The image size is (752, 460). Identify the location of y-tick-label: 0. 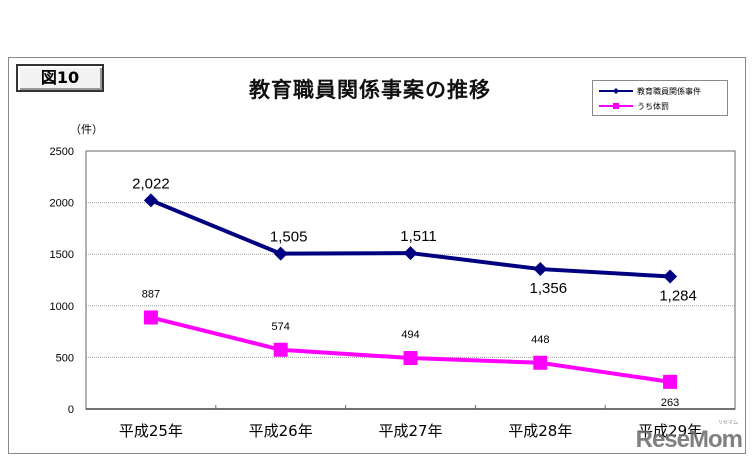
(71, 410).